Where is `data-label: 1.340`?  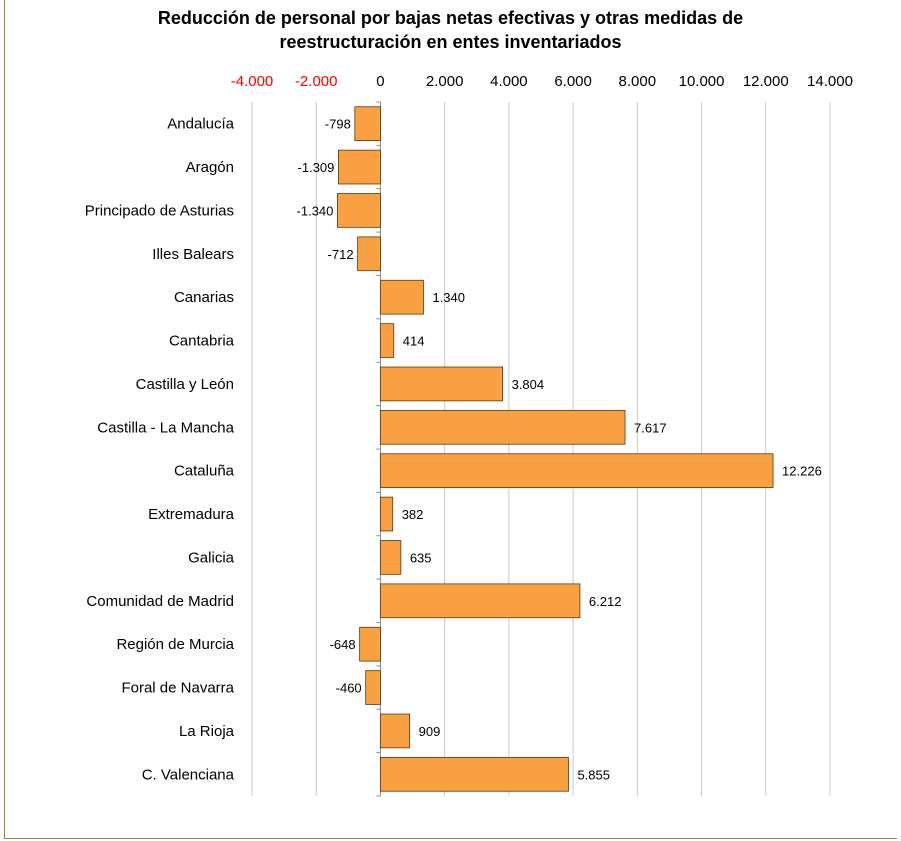
data-label: 1.340 is located at coordinates (448, 297).